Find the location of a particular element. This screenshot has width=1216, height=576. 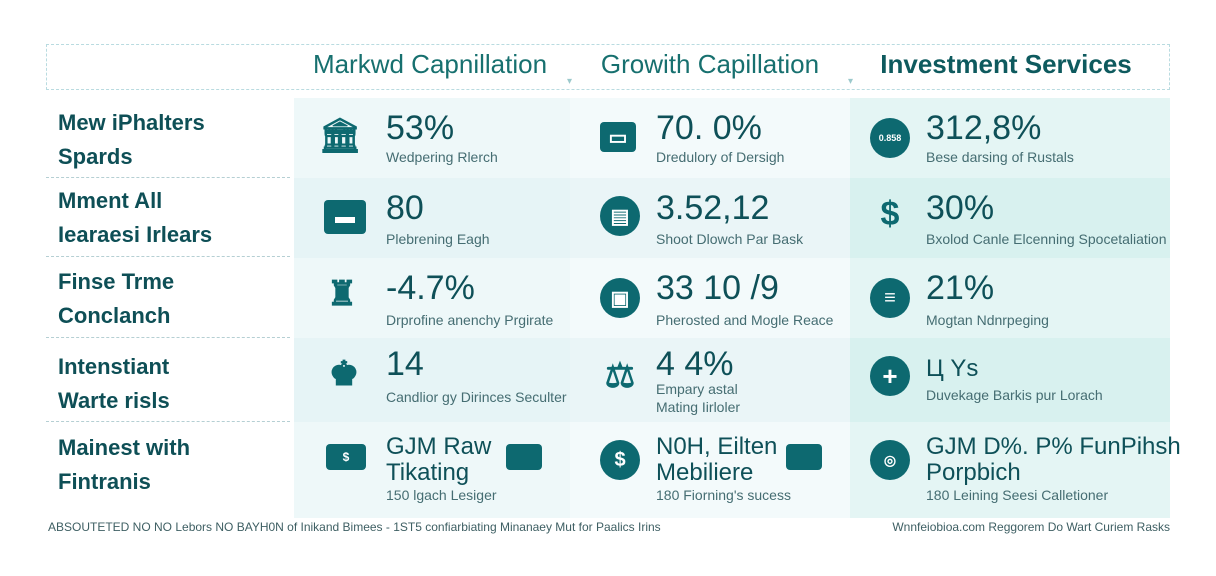

dollar-coin-icon: $ is located at coordinates (620, 460).